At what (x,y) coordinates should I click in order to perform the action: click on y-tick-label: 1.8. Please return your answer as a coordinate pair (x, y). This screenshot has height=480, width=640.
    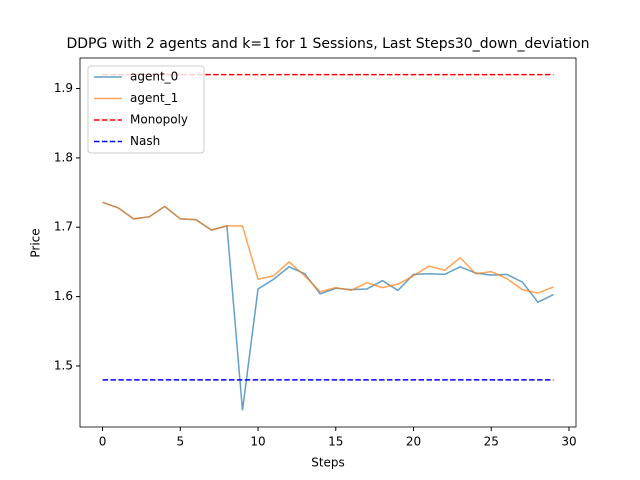
    Looking at the image, I should click on (63, 157).